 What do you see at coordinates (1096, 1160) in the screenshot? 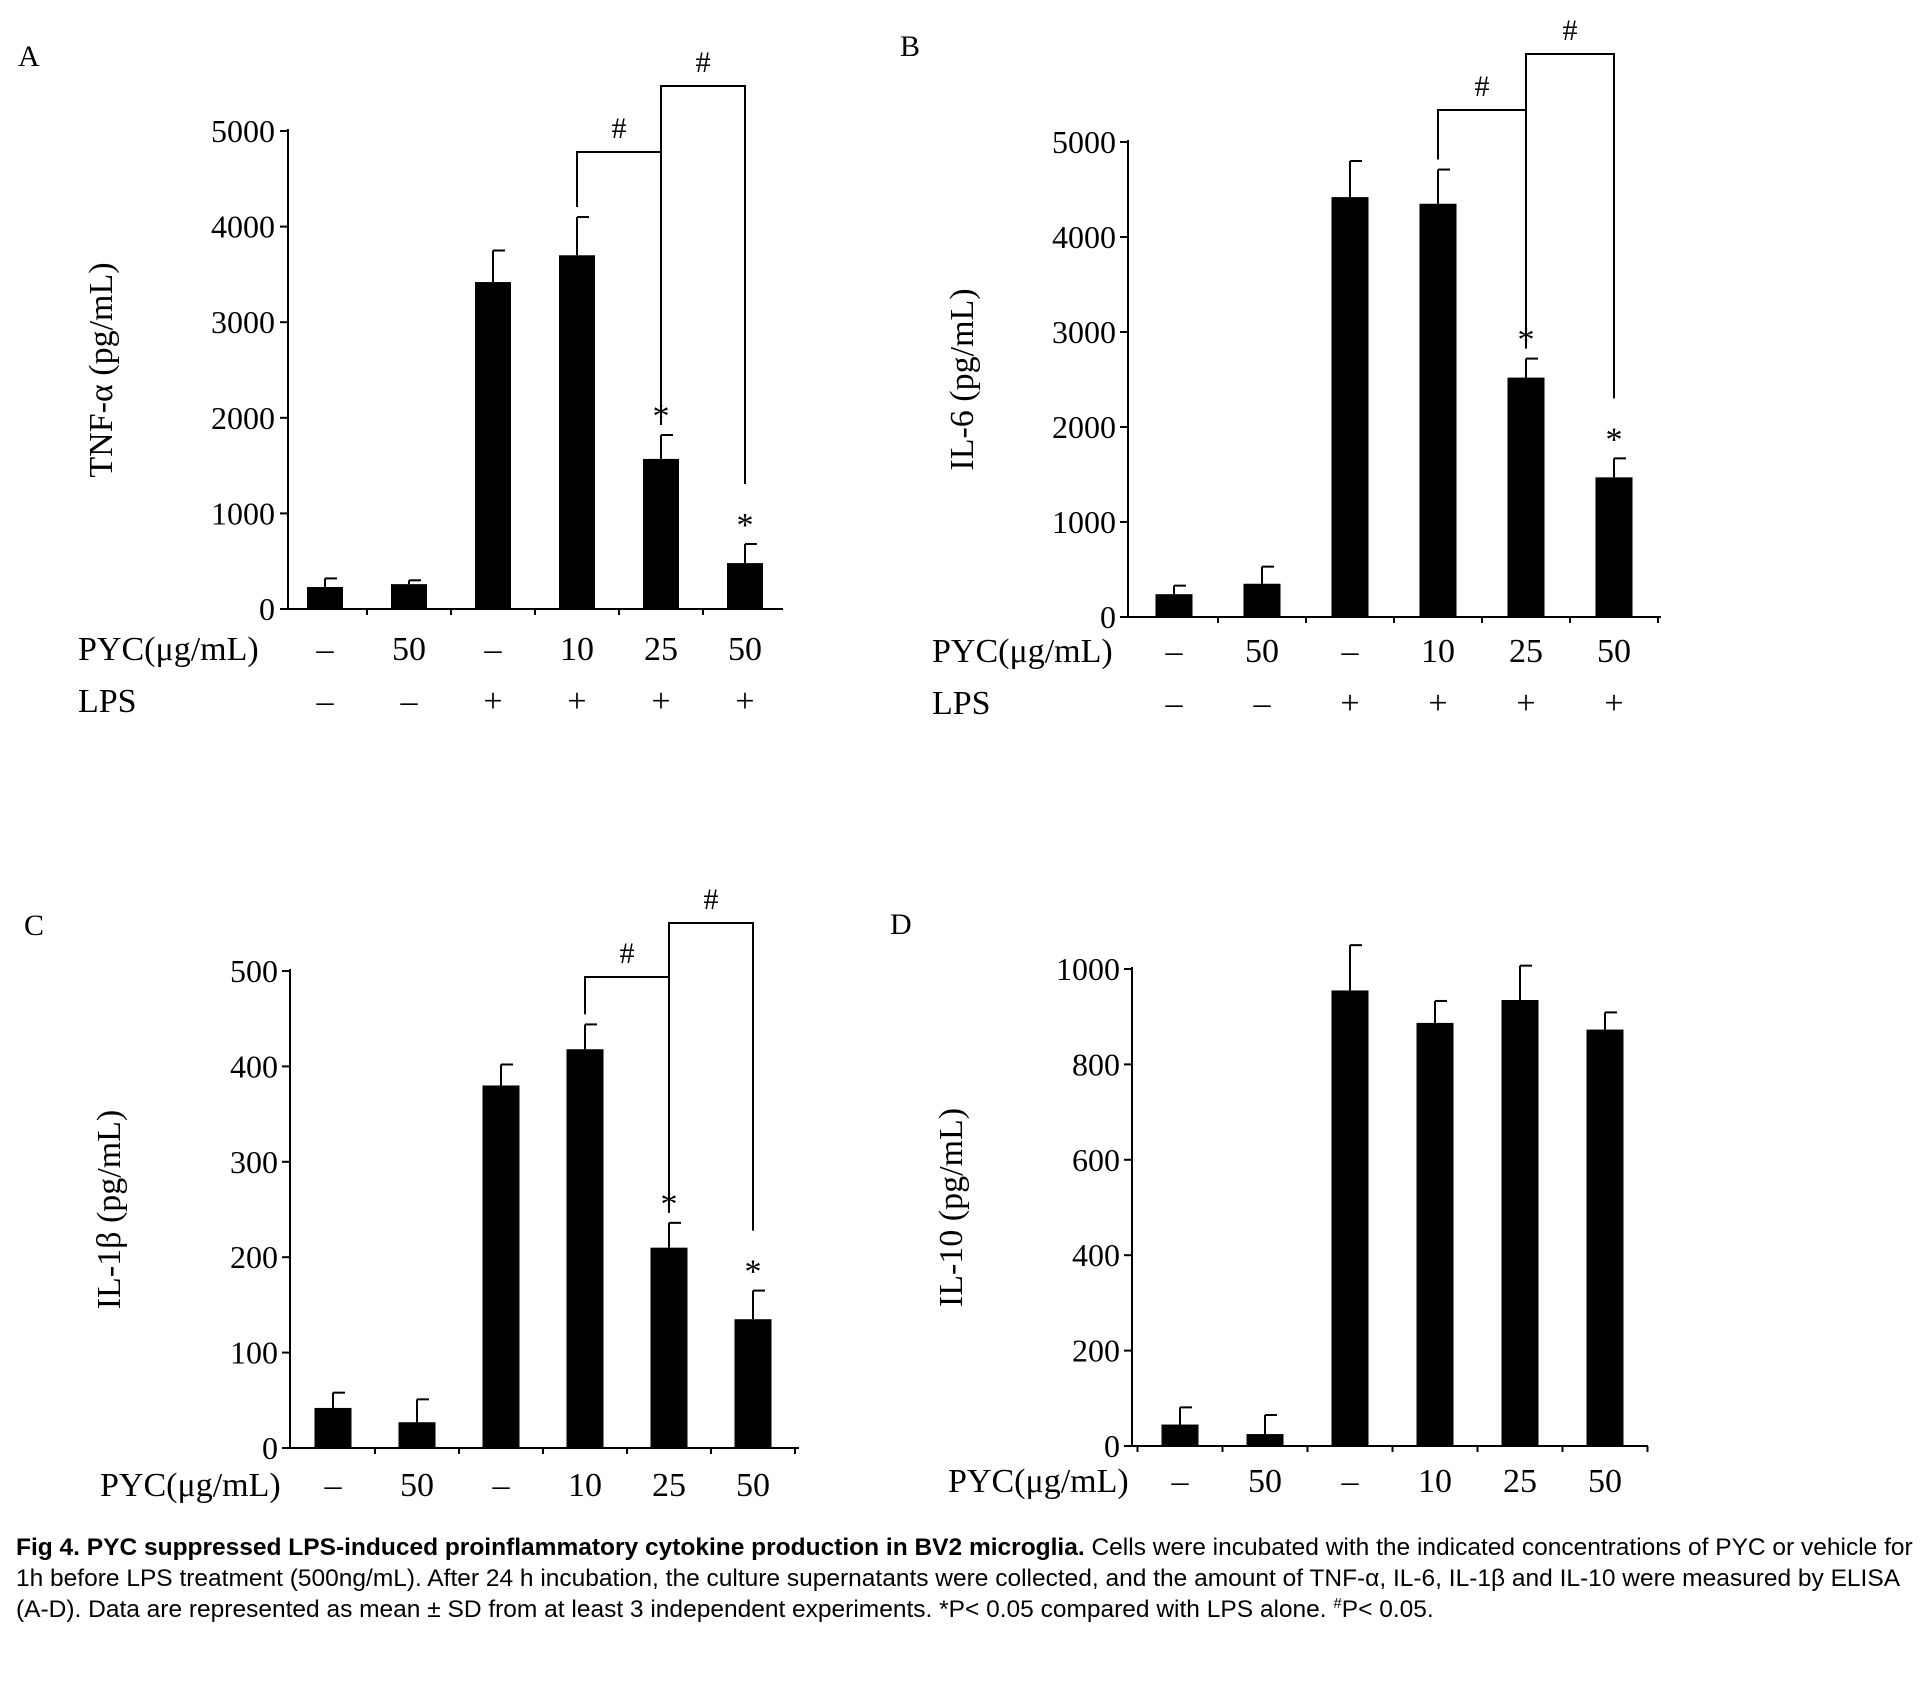
I see `y-tick-label: 600` at bounding box center [1096, 1160].